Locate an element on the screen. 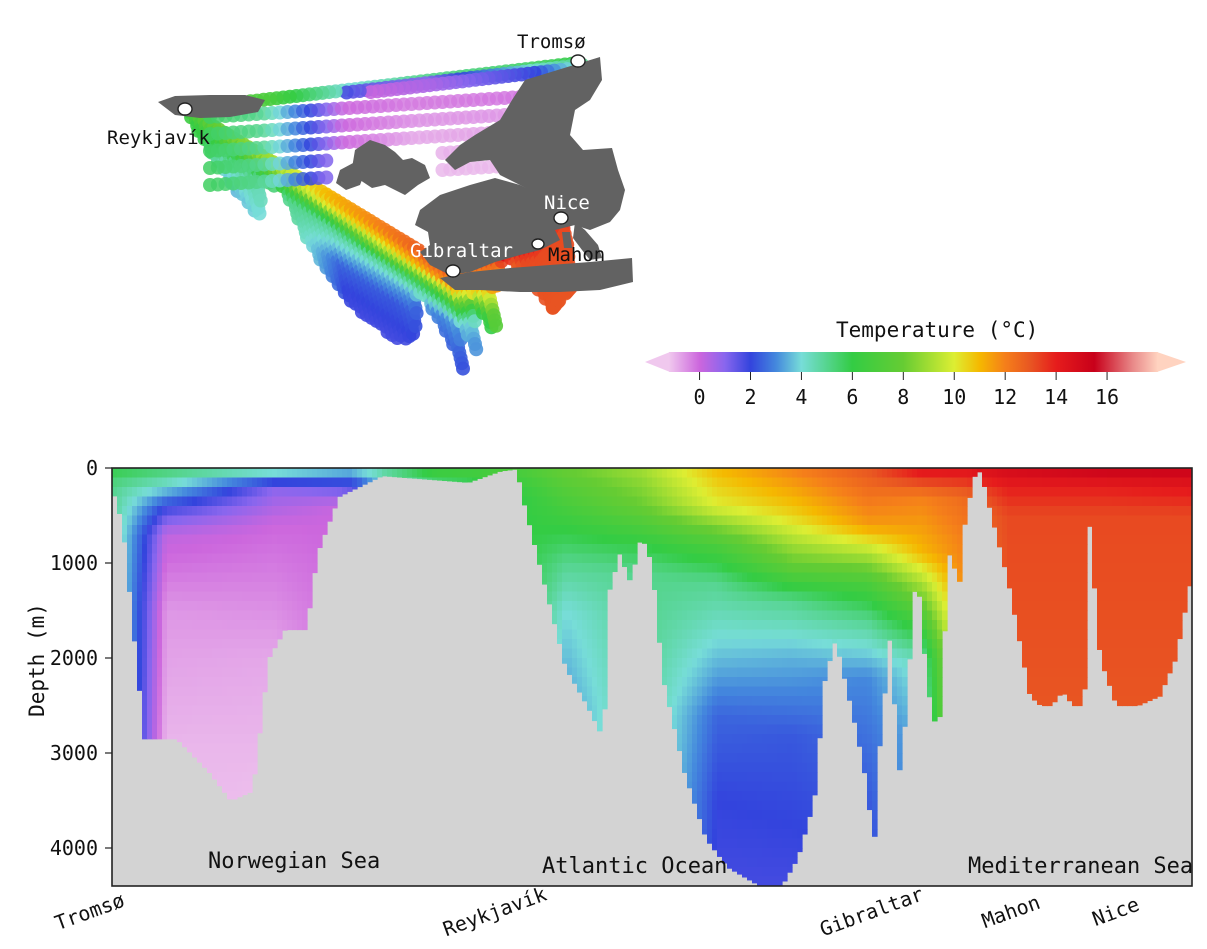 Image resolution: width=1207 pixels, height=949 pixels. colorbar-tick-label: 2 is located at coordinates (750, 397).